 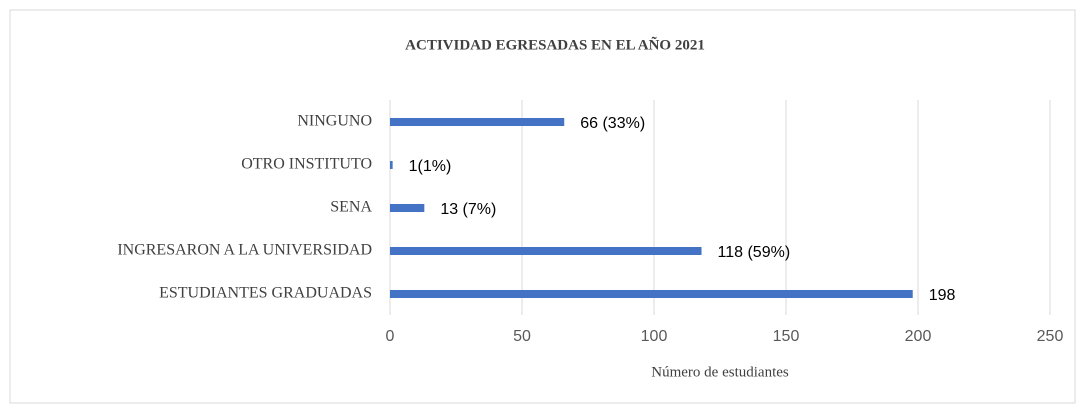 I want to click on y-tick-label: SENA, so click(x=351, y=207).